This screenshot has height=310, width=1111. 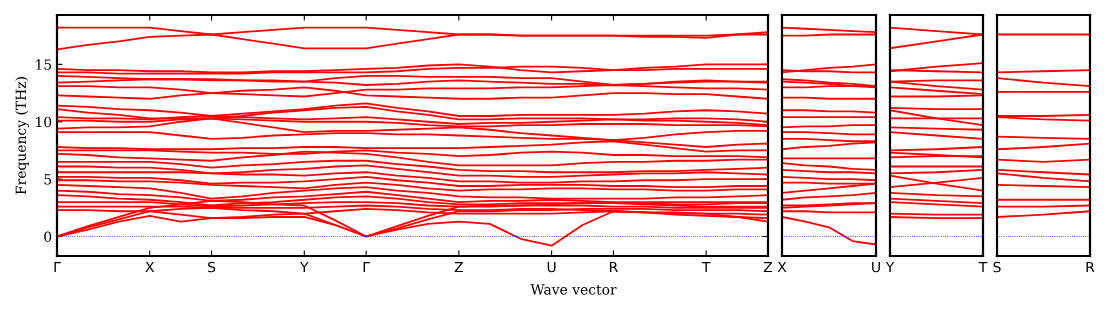 What do you see at coordinates (48, 179) in the screenshot?
I see `y-tick-label: 5` at bounding box center [48, 179].